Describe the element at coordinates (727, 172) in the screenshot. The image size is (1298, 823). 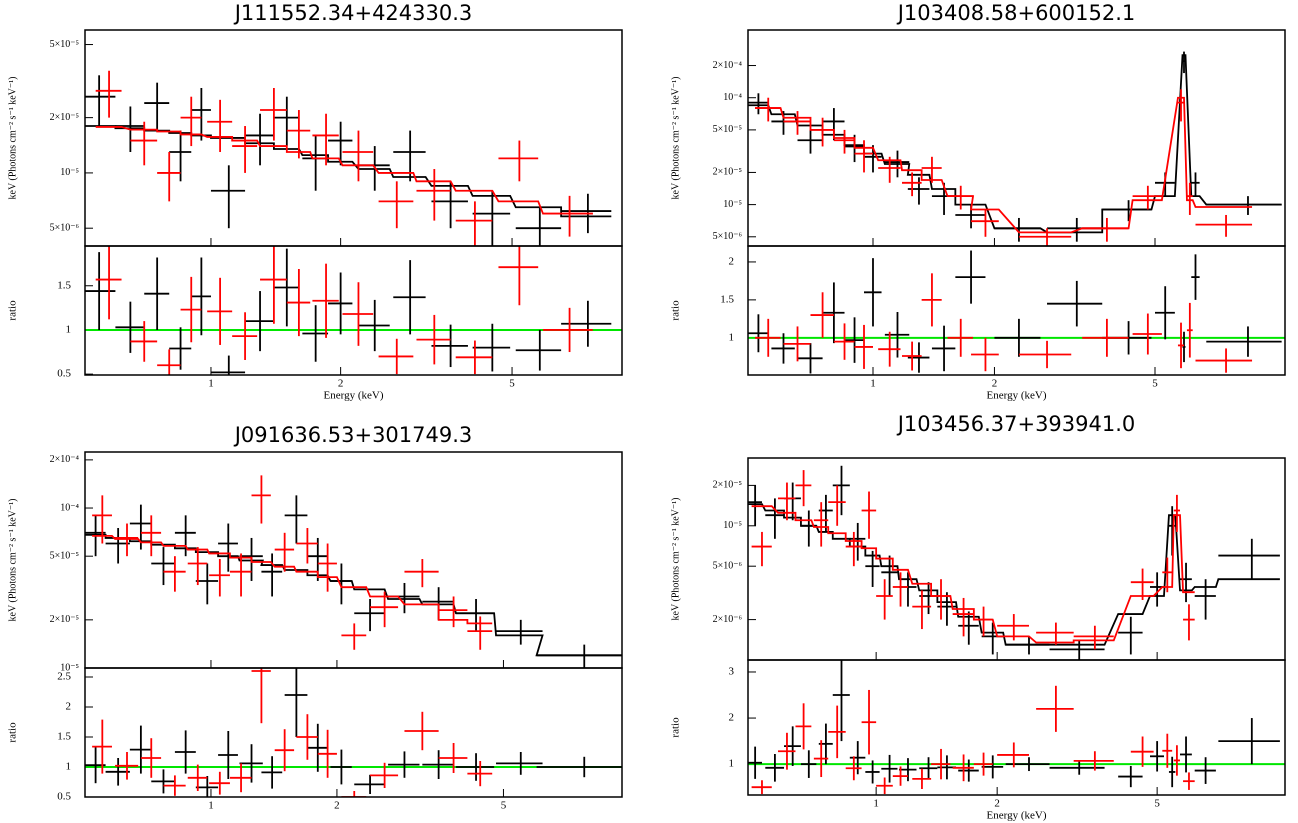
I see `y-tick-label: 2×10⁻⁵` at that location.